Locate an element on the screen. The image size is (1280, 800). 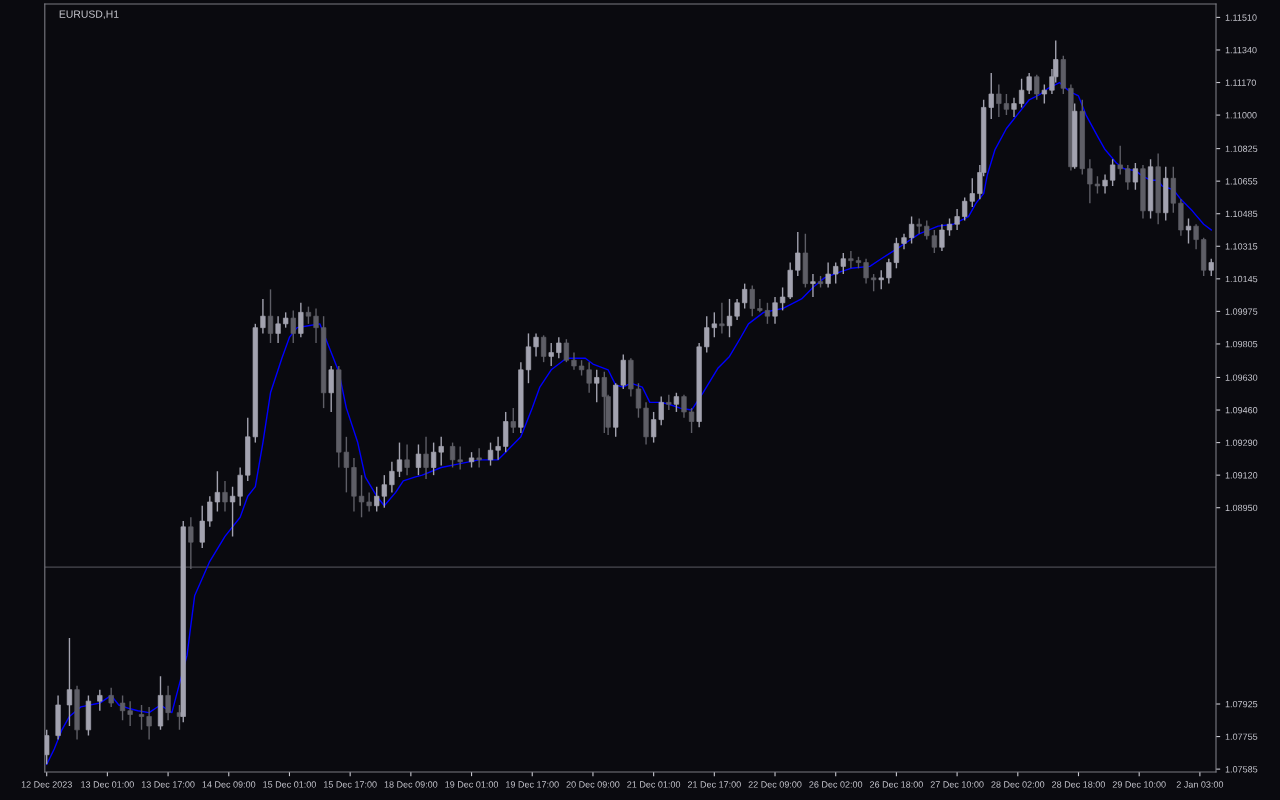
x-tick-label: 20 Dec 09:00 is located at coordinates (593, 784).